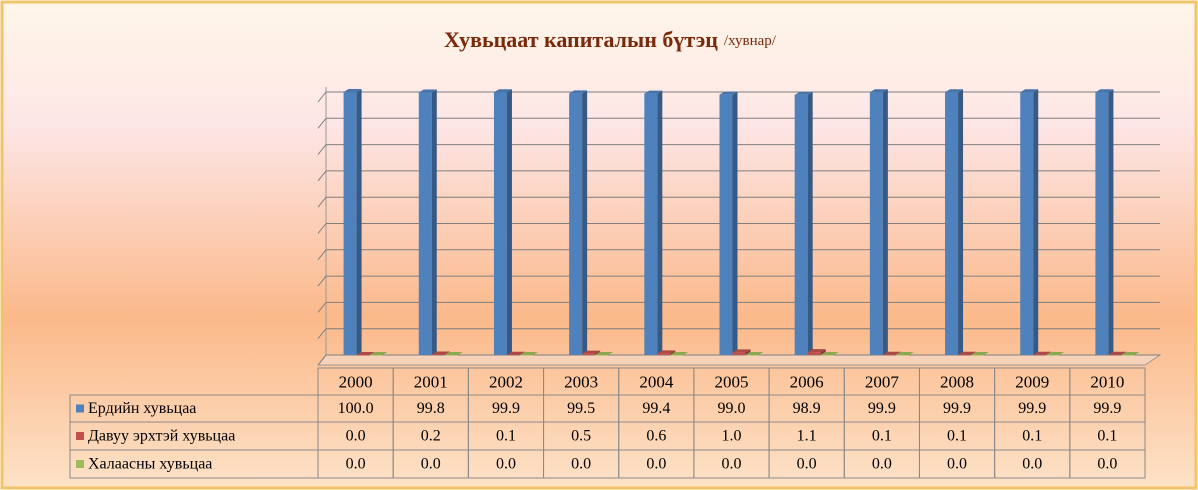 The image size is (1198, 490). Describe the element at coordinates (739, 360) in the screenshot. I see `plot-floor` at that location.